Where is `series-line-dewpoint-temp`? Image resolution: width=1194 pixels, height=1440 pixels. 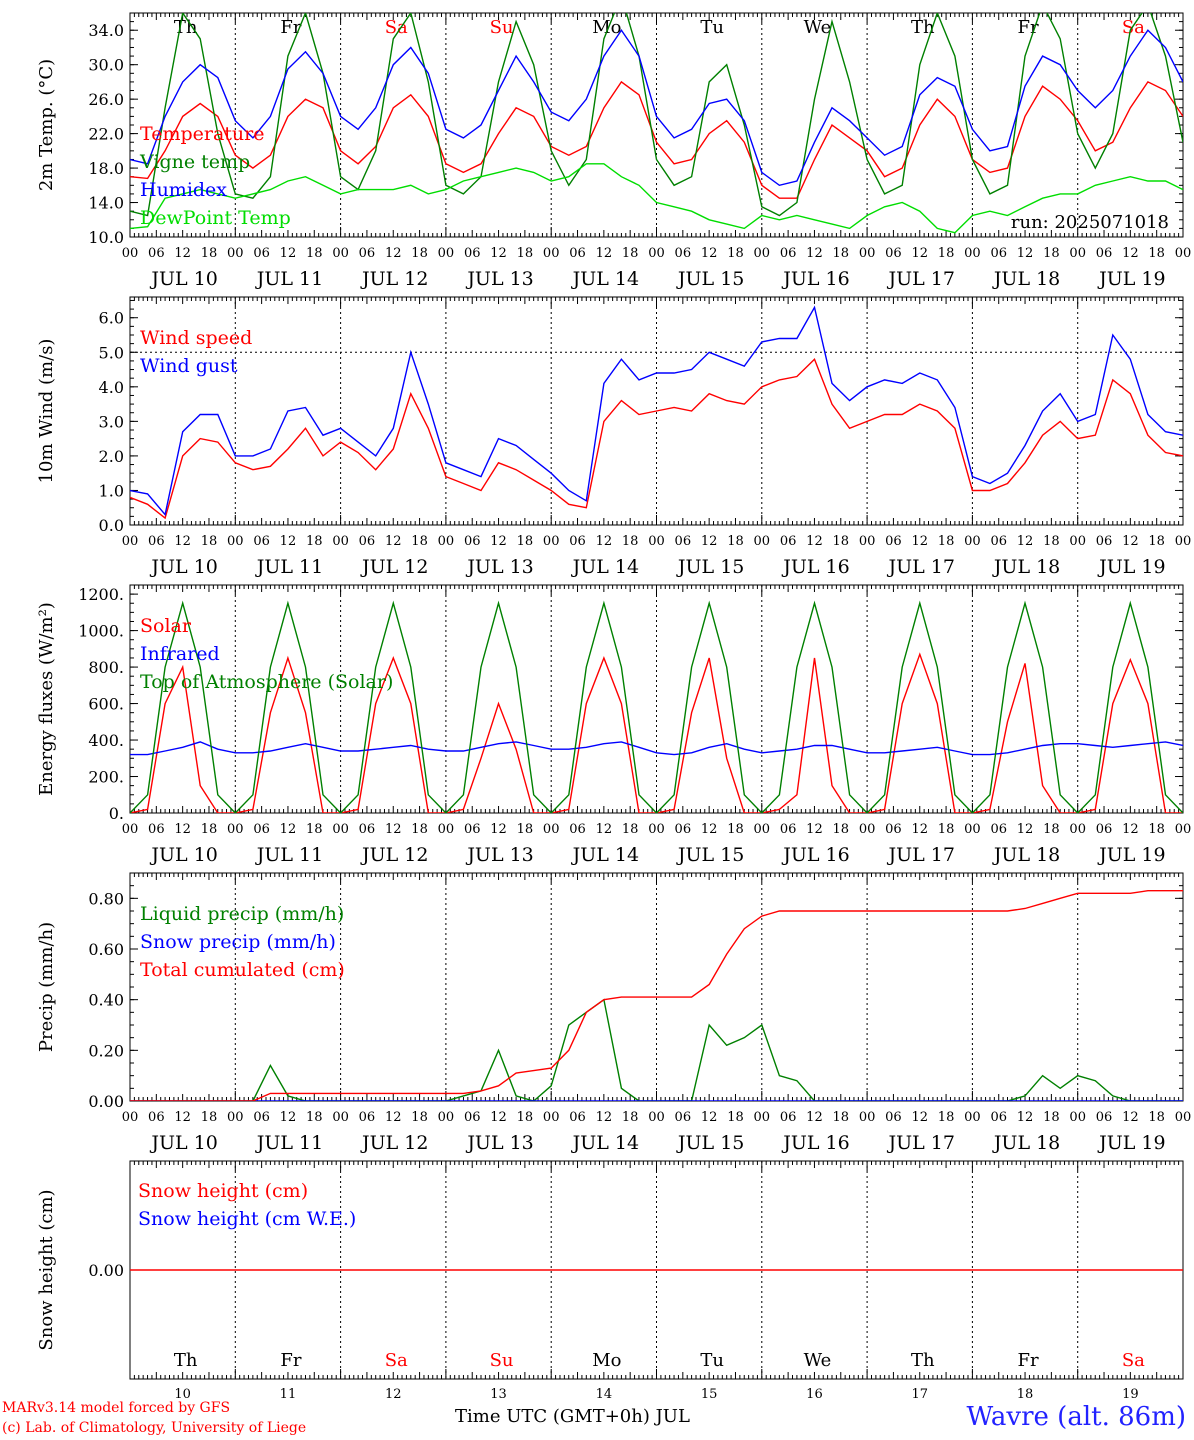 series-line-dewpoint-temp is located at coordinates (656, 198).